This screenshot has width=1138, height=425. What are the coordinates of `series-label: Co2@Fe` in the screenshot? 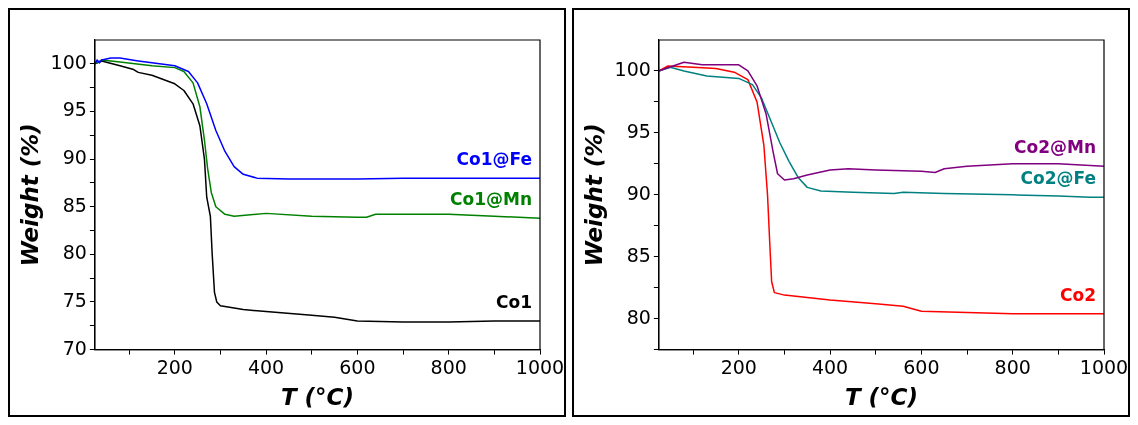 It's located at (1058, 178).